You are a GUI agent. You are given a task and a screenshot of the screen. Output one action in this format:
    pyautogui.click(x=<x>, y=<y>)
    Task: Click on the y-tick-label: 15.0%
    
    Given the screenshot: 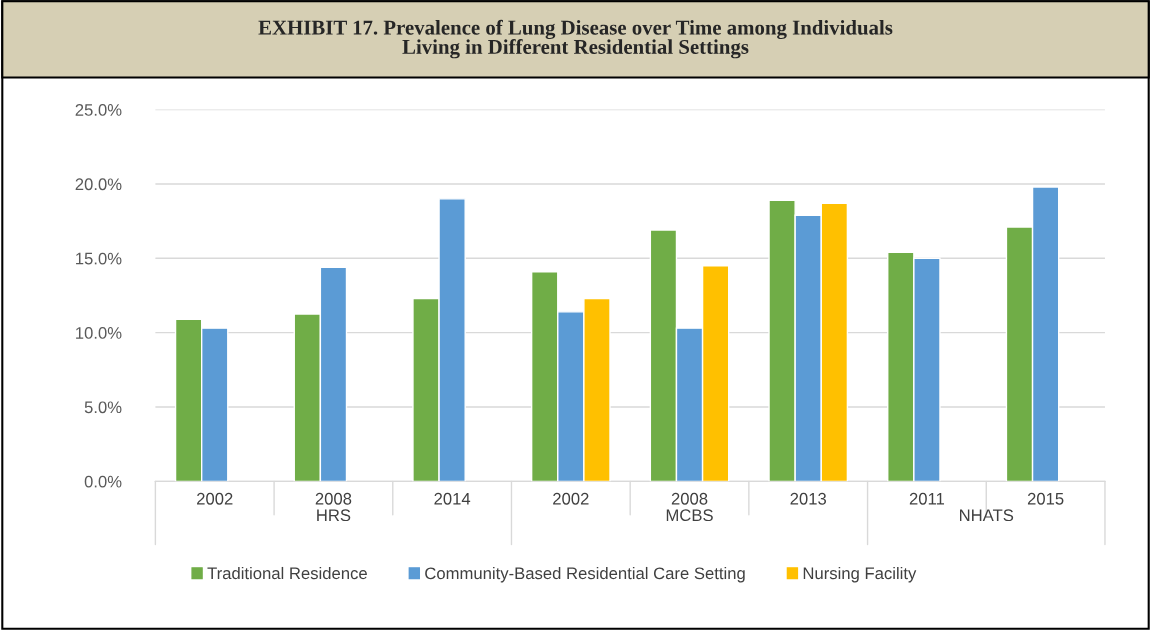 What is the action you would take?
    pyautogui.click(x=99, y=258)
    